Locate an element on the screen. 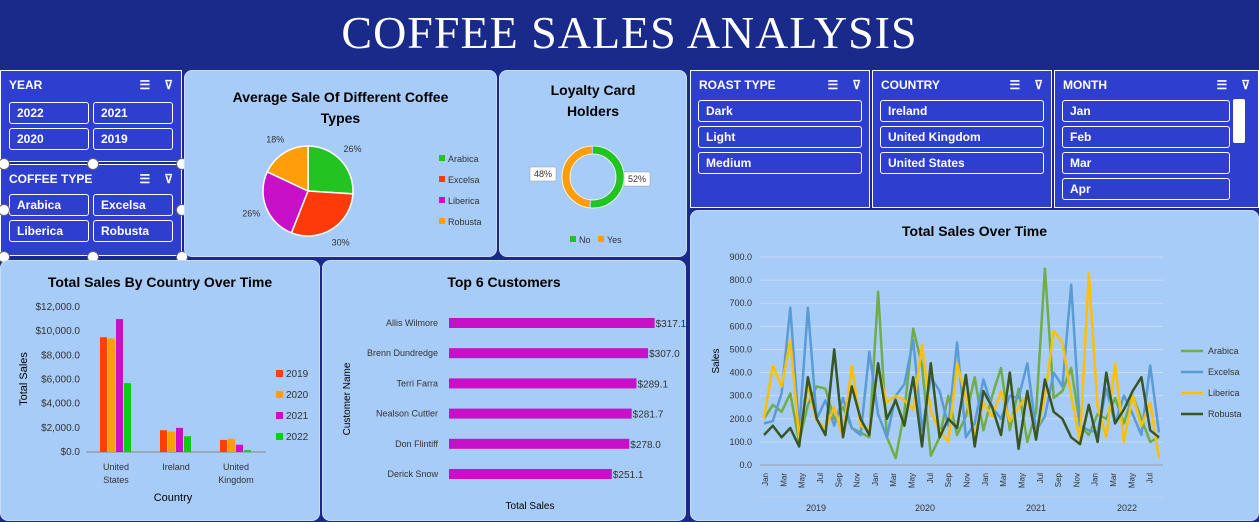 The image size is (1259, 522). coffee-item-liberica: Liberica is located at coordinates (49, 231).